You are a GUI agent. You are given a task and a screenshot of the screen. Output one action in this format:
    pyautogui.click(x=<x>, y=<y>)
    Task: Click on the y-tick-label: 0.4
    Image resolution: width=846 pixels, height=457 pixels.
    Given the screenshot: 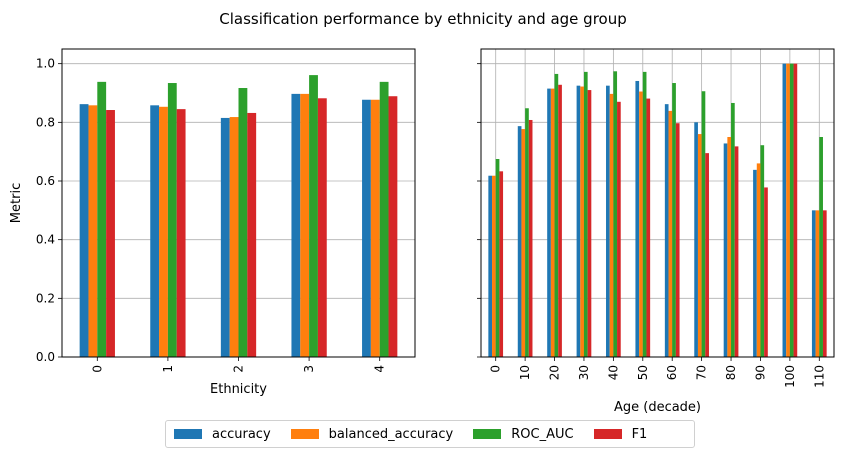 What is the action you would take?
    pyautogui.click(x=45, y=240)
    